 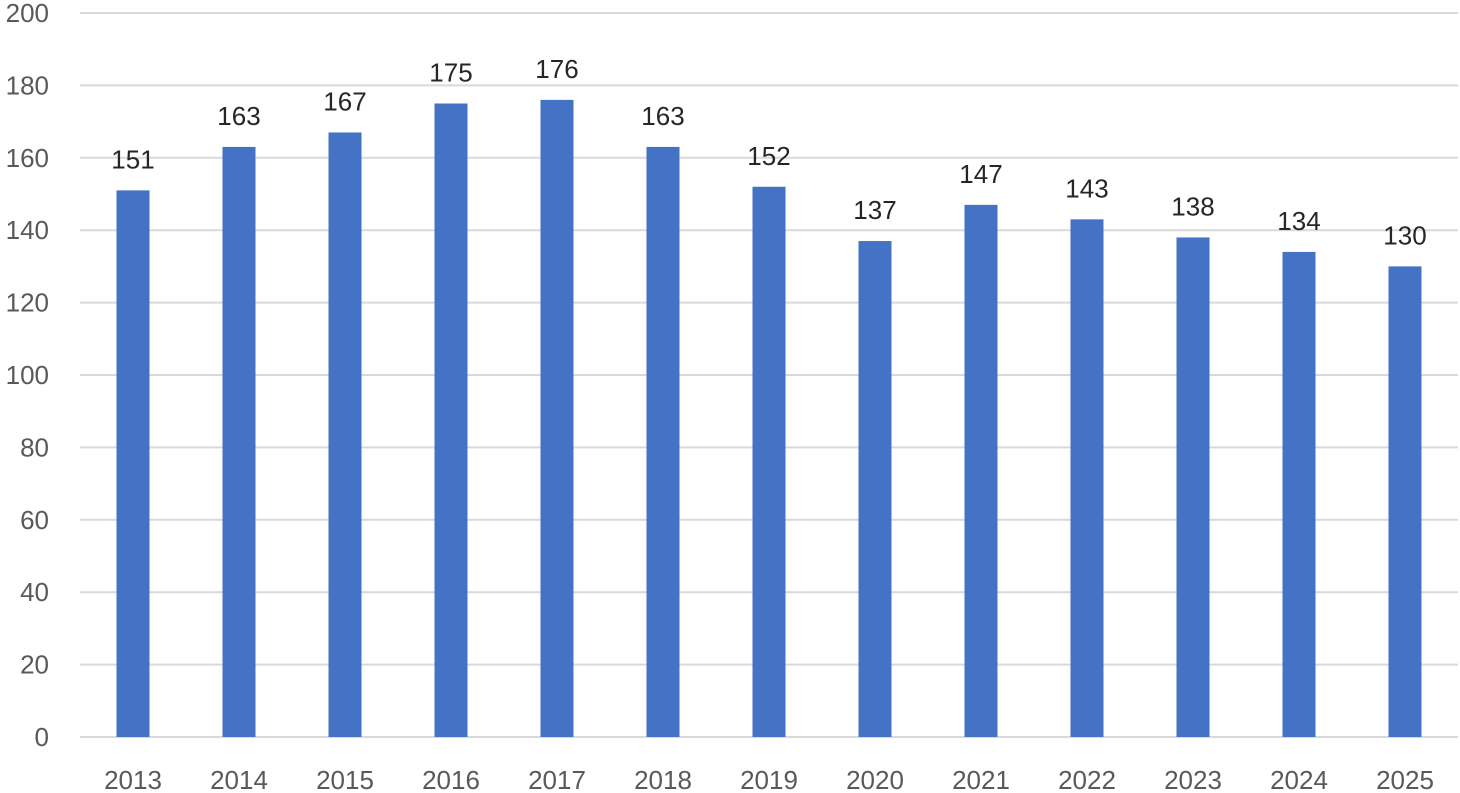 What do you see at coordinates (874, 210) in the screenshot?
I see `data-label: 137` at bounding box center [874, 210].